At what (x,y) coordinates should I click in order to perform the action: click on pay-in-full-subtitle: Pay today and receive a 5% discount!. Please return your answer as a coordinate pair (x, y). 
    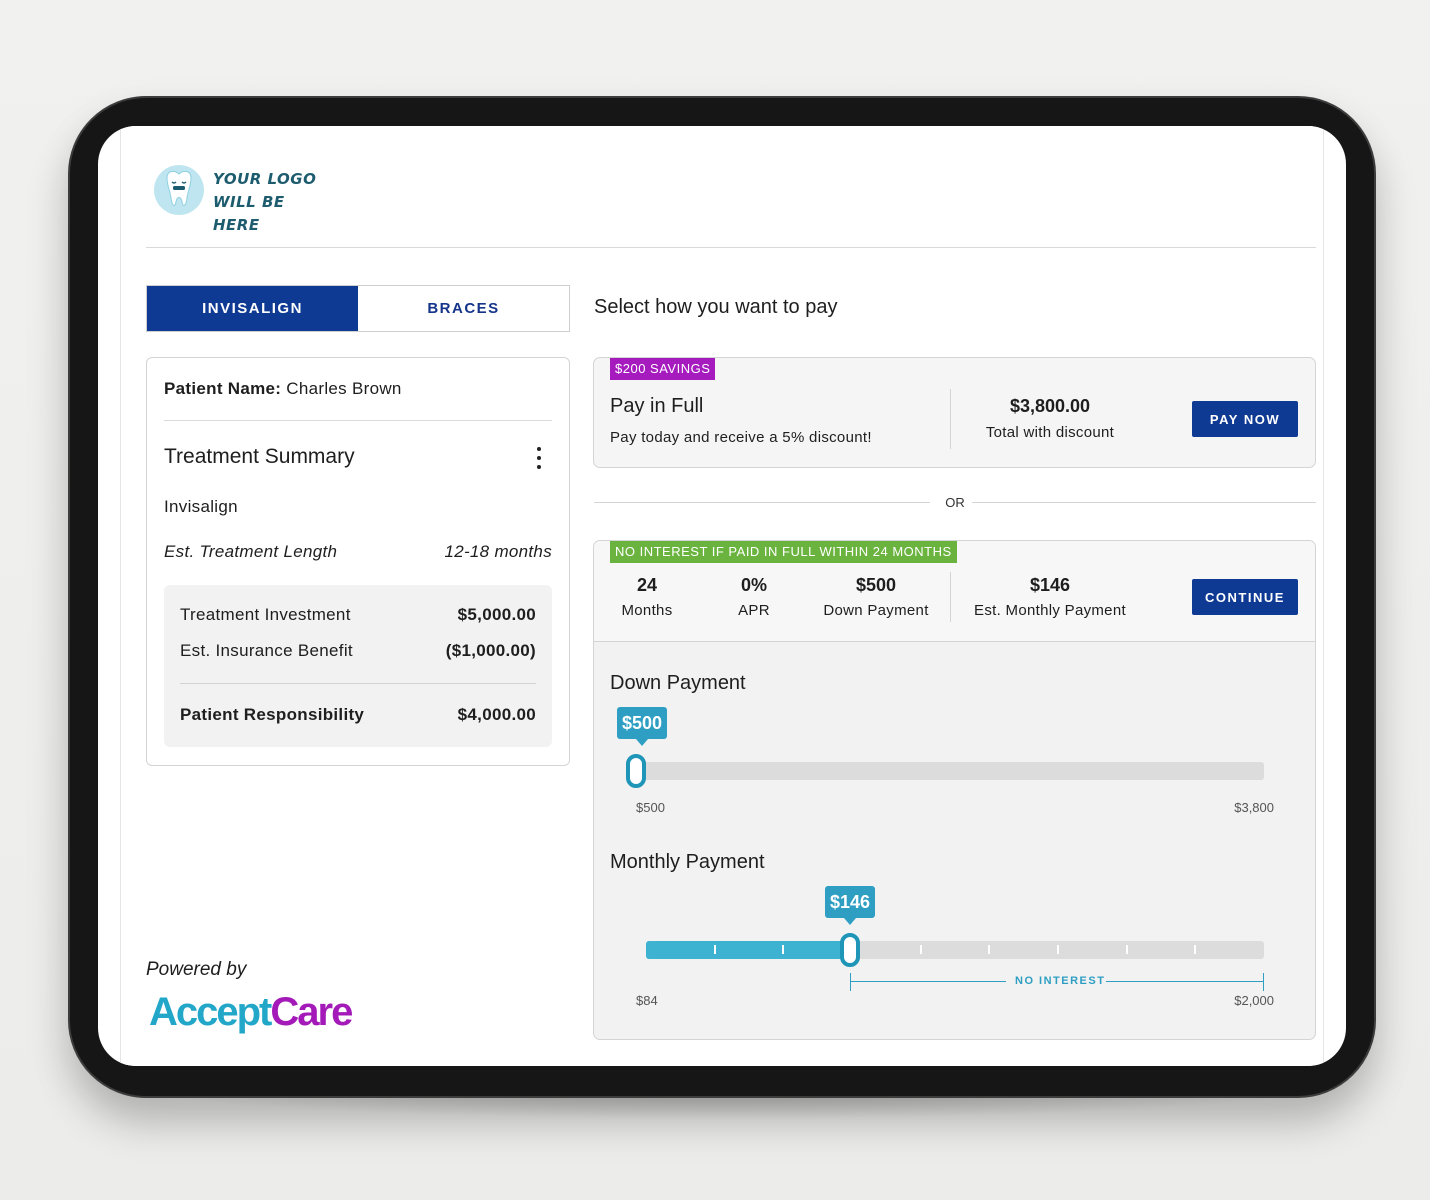
    Looking at the image, I should click on (741, 437).